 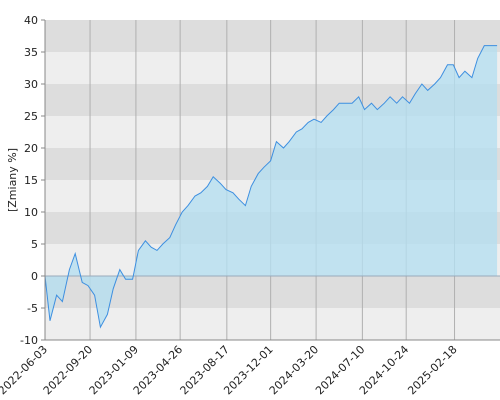 What do you see at coordinates (432, 370) in the screenshot?
I see `x-tick-label: 2025-02-18` at bounding box center [432, 370].